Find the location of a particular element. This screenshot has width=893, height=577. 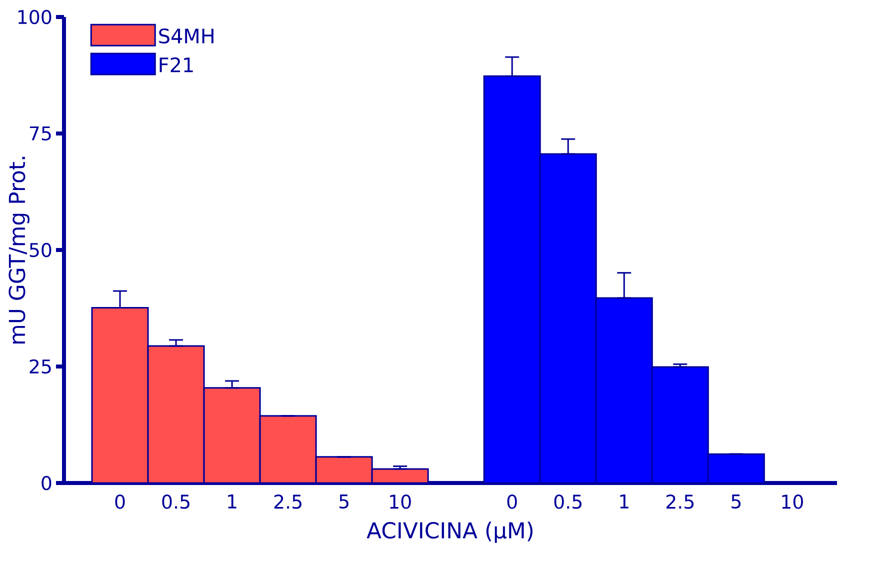

y-tick-label: 25 is located at coordinates (40, 366).